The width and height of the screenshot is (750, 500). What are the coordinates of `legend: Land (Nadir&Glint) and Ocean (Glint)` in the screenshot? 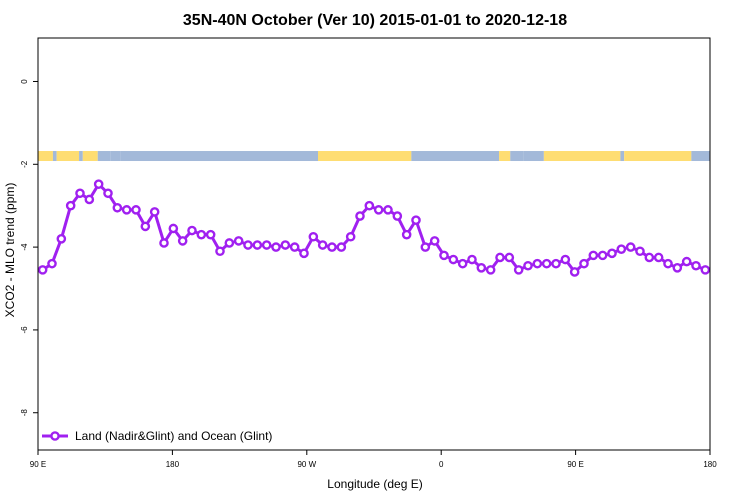 It's located at (157, 436).